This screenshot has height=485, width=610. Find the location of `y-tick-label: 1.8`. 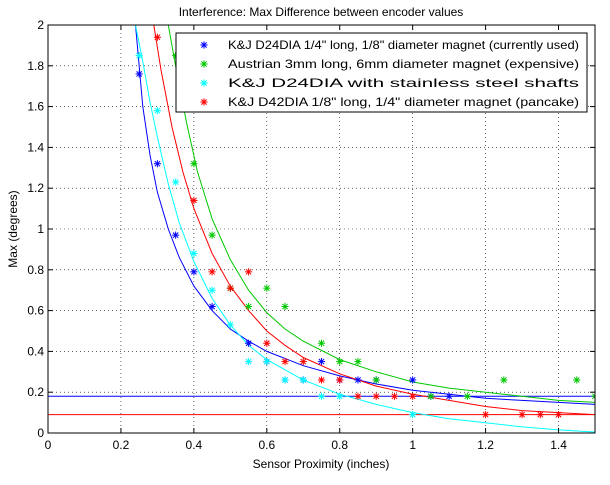

y-tick-label: 1.8 is located at coordinates (35, 66).